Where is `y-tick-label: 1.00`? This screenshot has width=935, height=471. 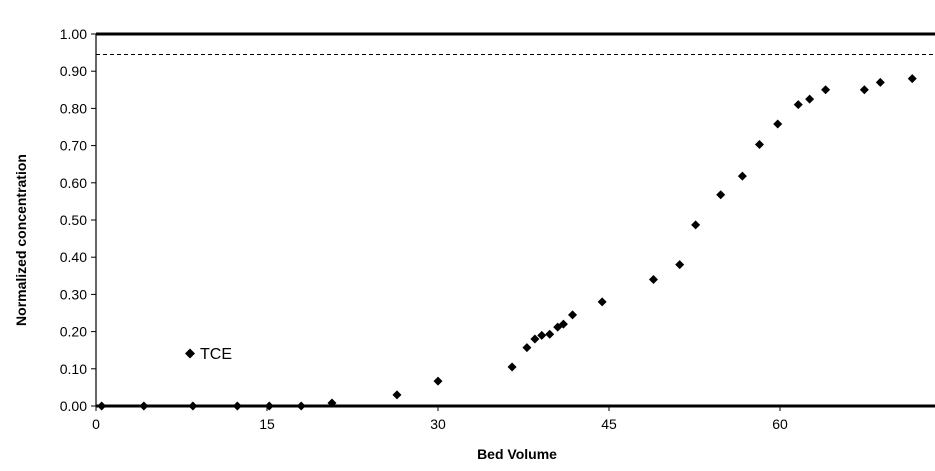
y-tick-label: 1.00 is located at coordinates (73, 34).